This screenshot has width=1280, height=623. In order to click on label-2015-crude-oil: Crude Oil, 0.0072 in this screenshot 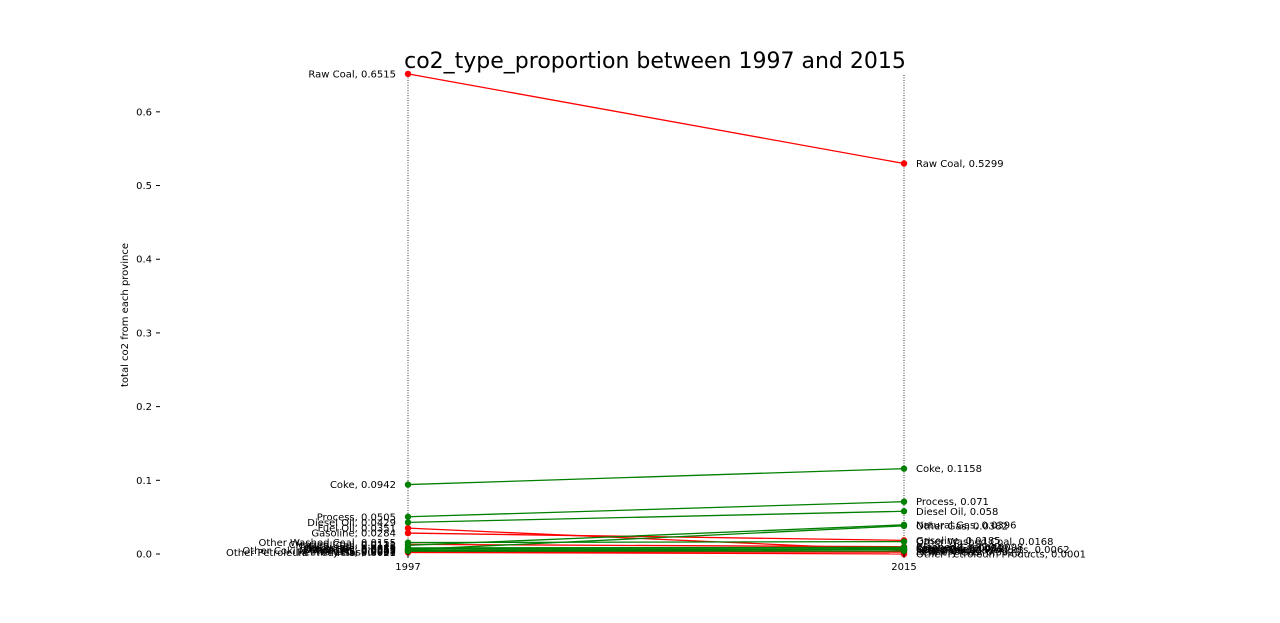, I will do `click(960, 549)`.